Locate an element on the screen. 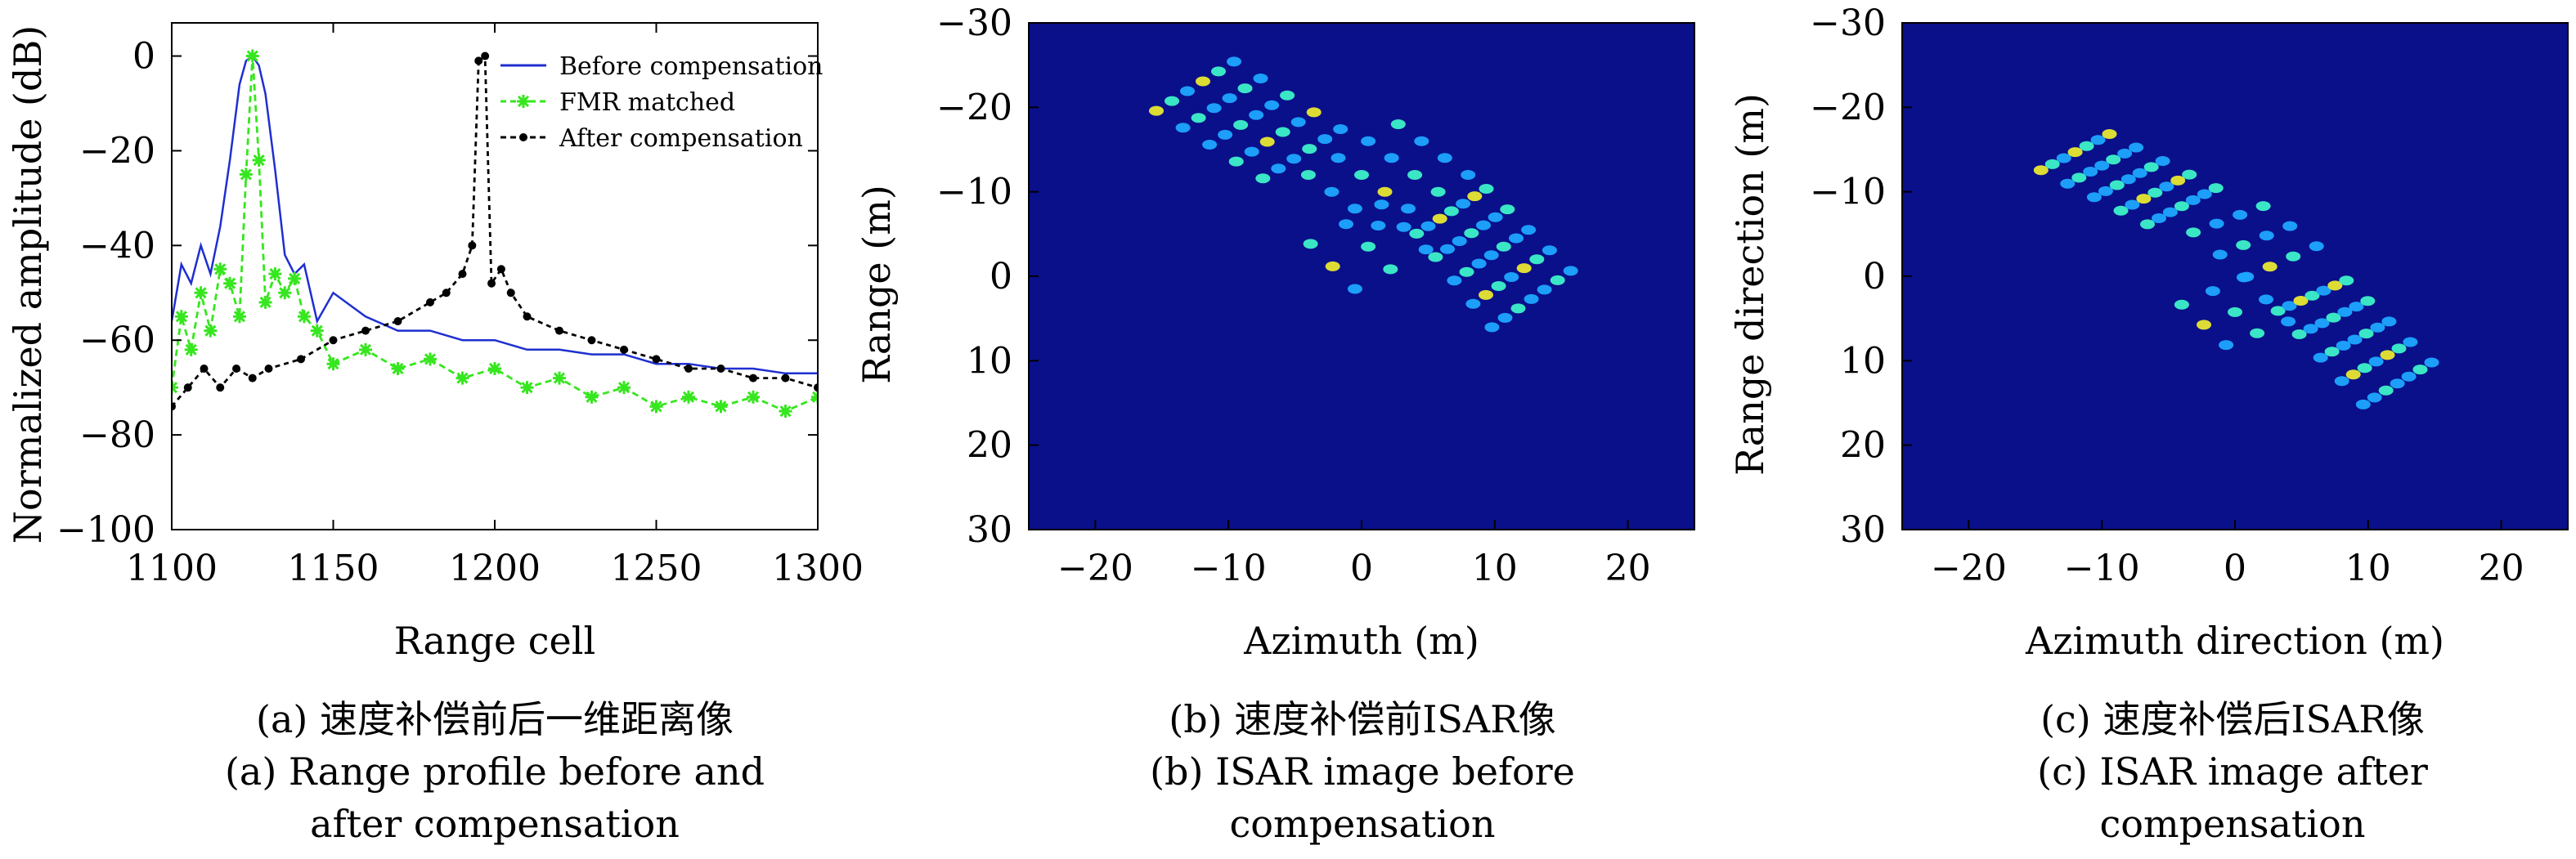 The width and height of the screenshot is (2576, 859). caption-b-line1: (b) 速度补偿前ISAR像 is located at coordinates (1362, 719).